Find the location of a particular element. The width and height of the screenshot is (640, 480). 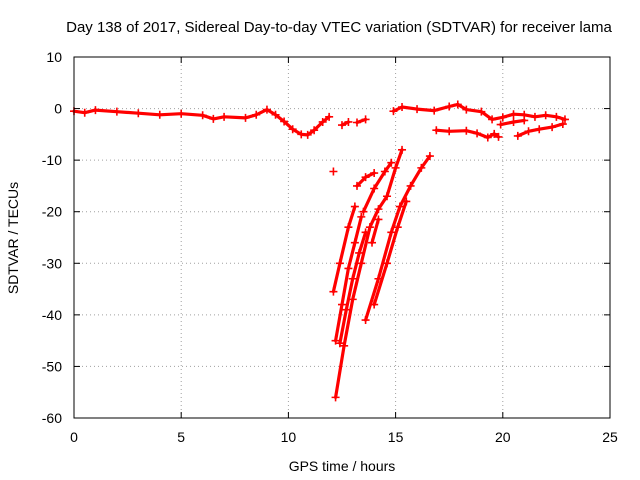

x-tick-label: 10 is located at coordinates (289, 437).